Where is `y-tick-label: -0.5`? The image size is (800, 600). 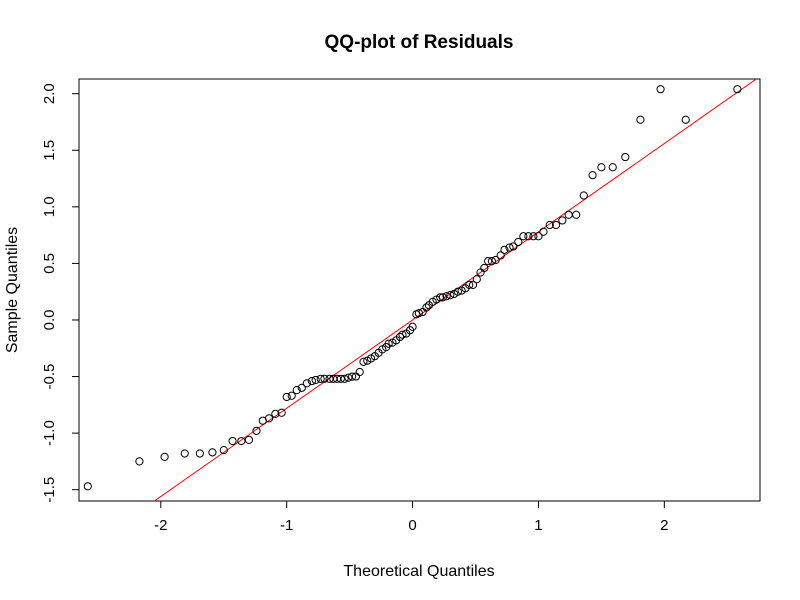 y-tick-label: -0.5 is located at coordinates (49, 377).